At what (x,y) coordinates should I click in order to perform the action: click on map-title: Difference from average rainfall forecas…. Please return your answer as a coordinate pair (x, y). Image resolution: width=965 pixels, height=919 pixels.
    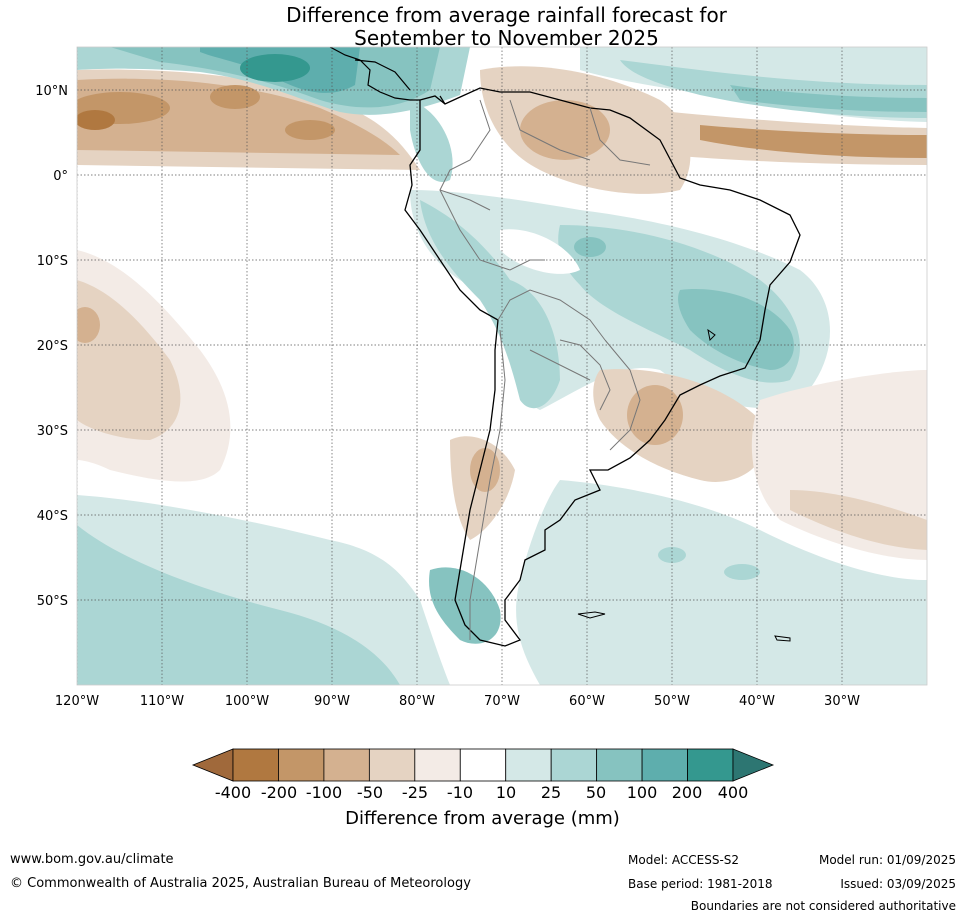
    Looking at the image, I should click on (482, 27).